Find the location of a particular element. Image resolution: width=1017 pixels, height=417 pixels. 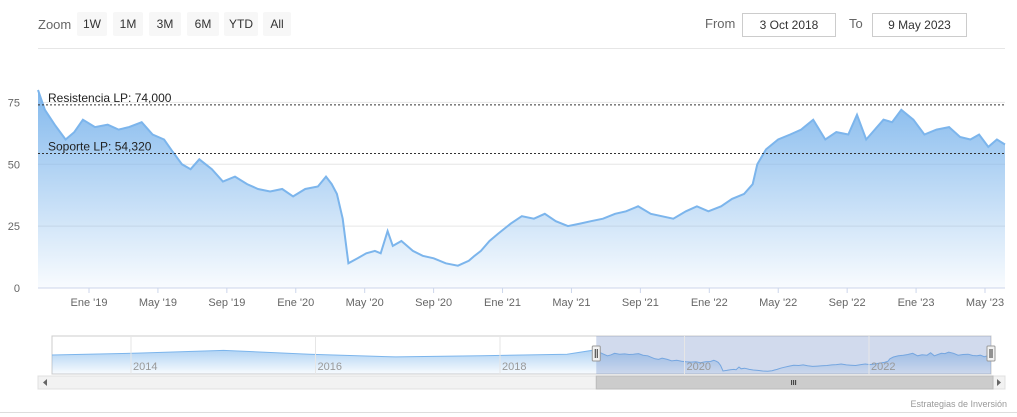

navigator-area is located at coordinates (521, 361).